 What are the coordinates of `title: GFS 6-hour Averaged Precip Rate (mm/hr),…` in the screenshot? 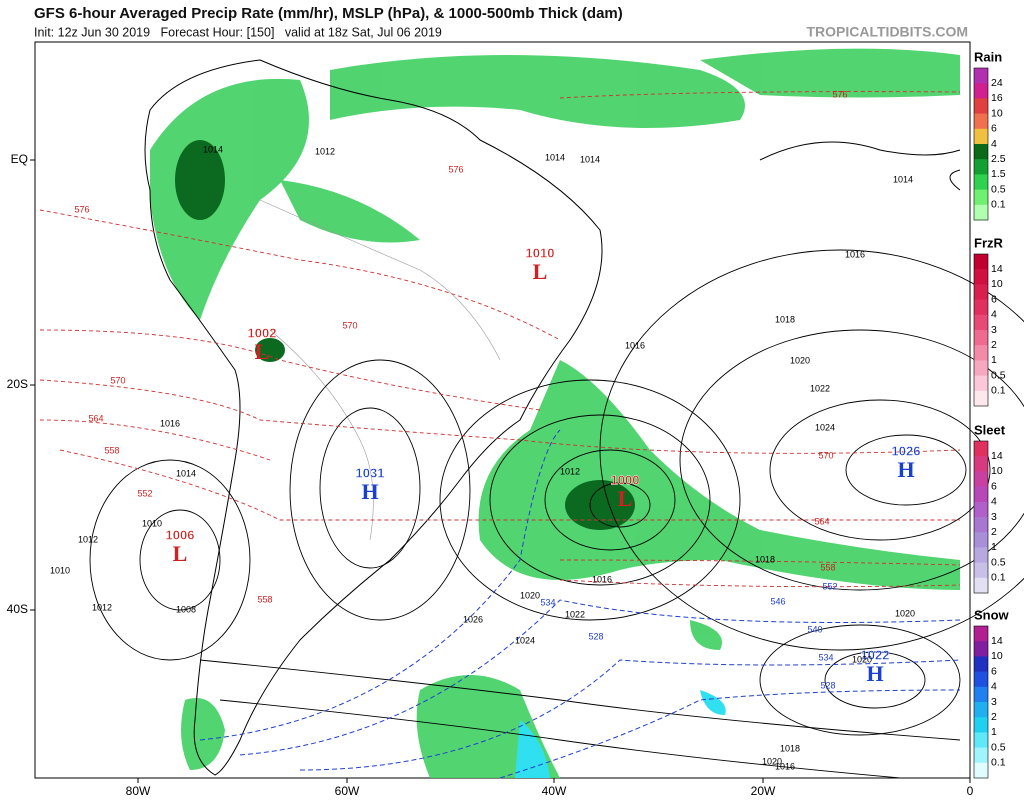 It's located at (328, 13).